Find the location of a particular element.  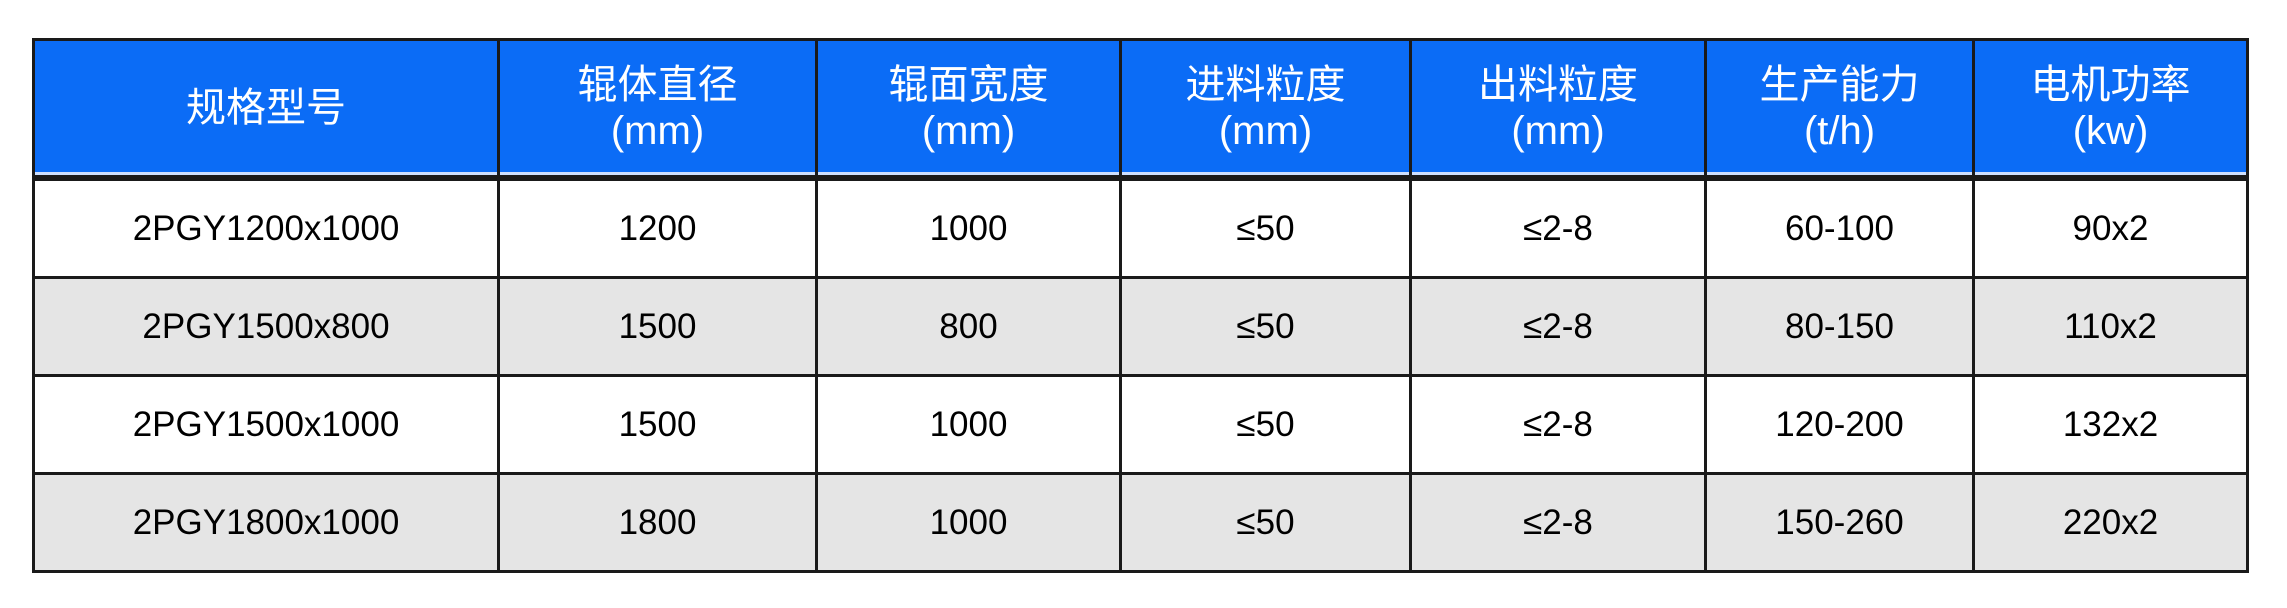

header-feed-size: 进料粒度 (mm) is located at coordinates (1265, 109).